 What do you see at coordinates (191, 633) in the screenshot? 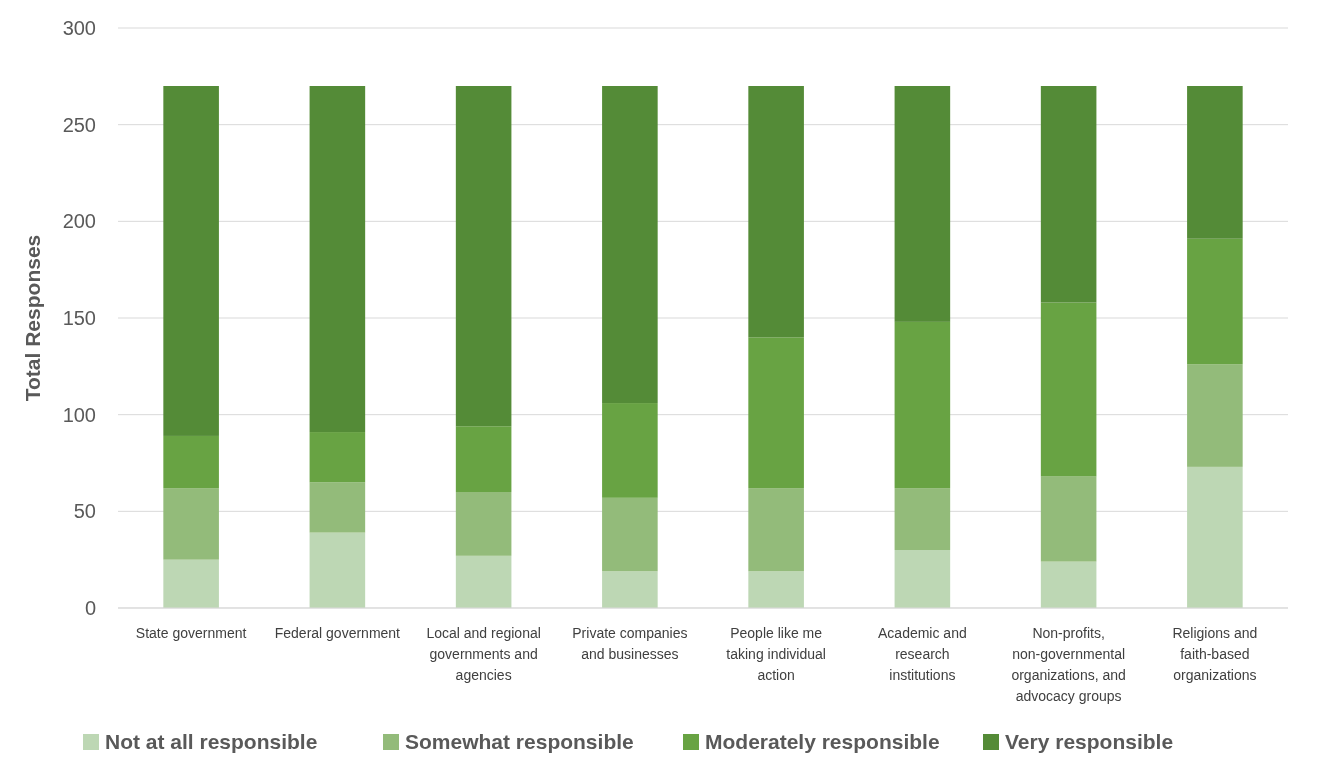
I see `x-tick-label: State government` at bounding box center [191, 633].